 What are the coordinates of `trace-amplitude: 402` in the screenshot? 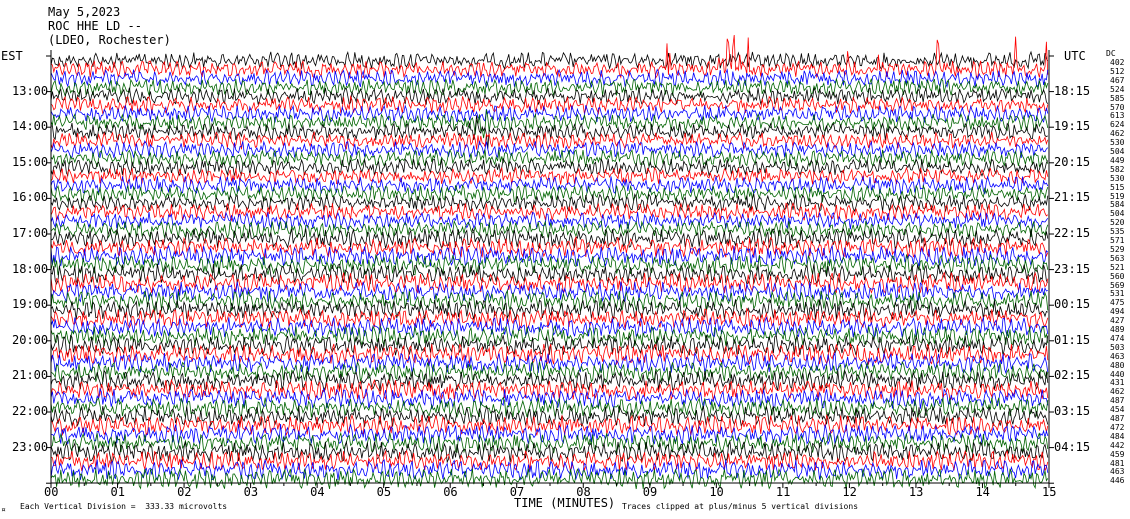 It's located at (1117, 62).